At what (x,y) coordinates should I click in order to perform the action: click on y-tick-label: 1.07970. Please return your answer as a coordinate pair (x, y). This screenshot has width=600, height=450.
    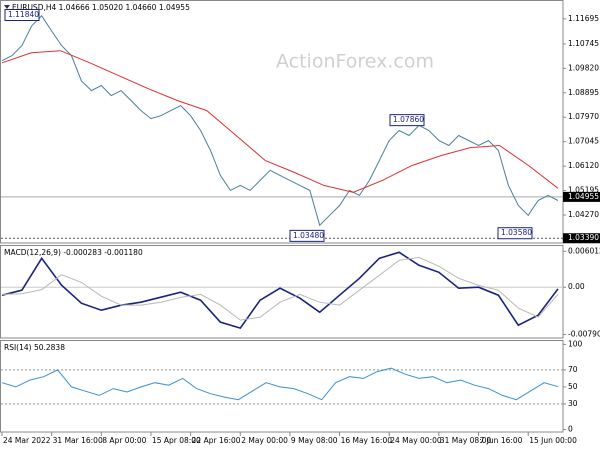
    Looking at the image, I should click on (583, 116).